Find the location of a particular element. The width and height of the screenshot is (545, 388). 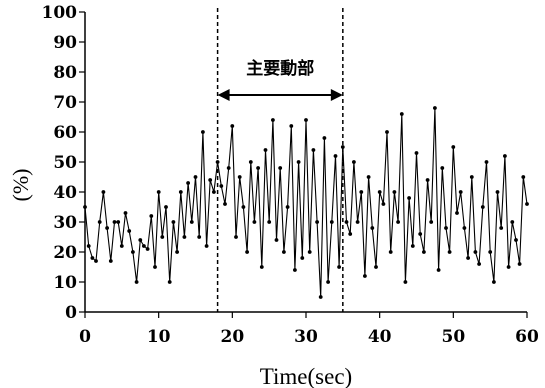

y-tick-label: 50 is located at coordinates (65, 163).